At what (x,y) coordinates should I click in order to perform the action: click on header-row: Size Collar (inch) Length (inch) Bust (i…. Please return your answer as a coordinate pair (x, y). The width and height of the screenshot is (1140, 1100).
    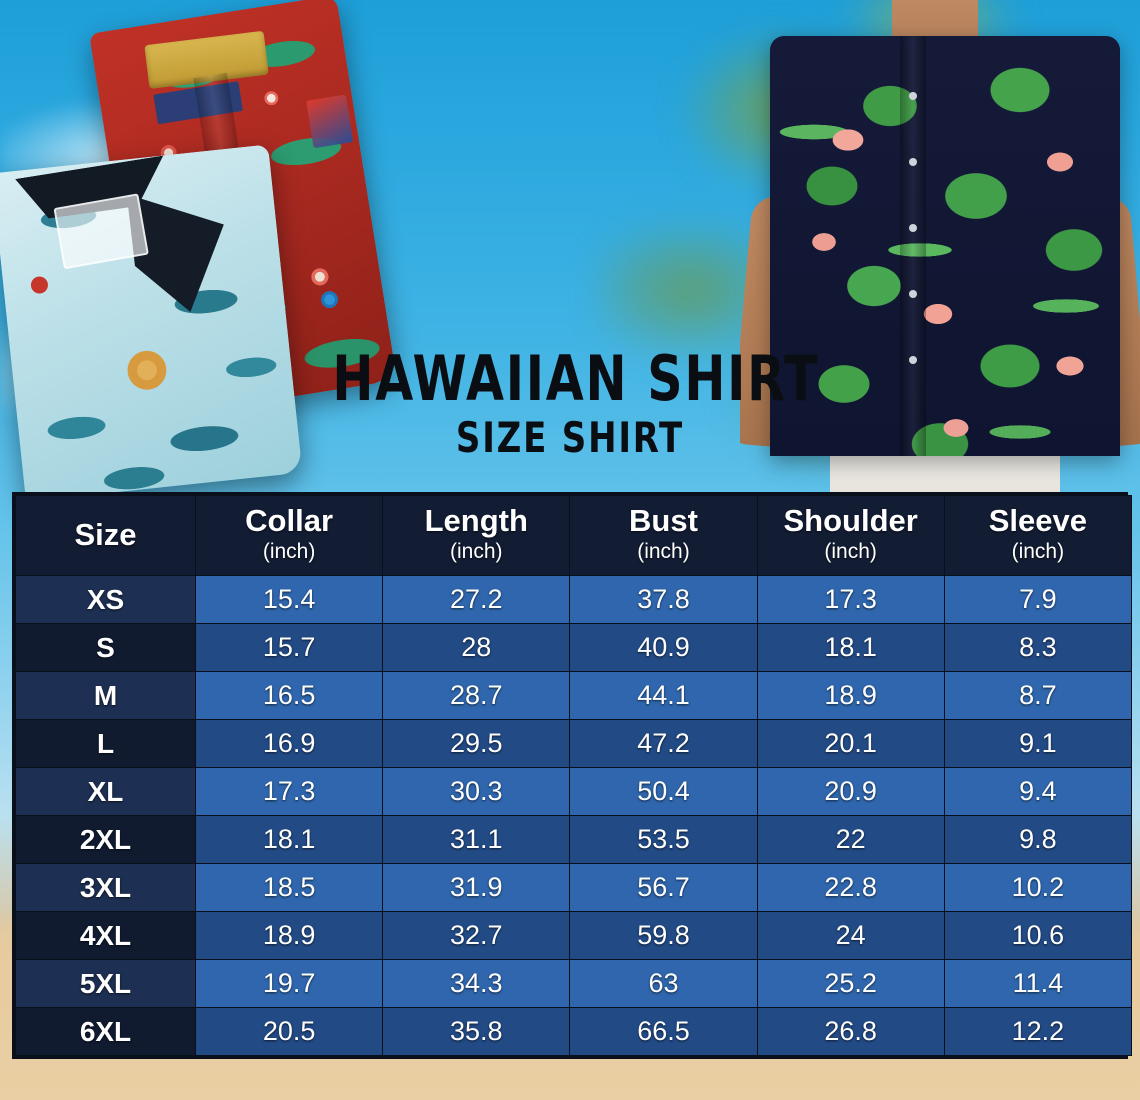
    Looking at the image, I should click on (573, 535).